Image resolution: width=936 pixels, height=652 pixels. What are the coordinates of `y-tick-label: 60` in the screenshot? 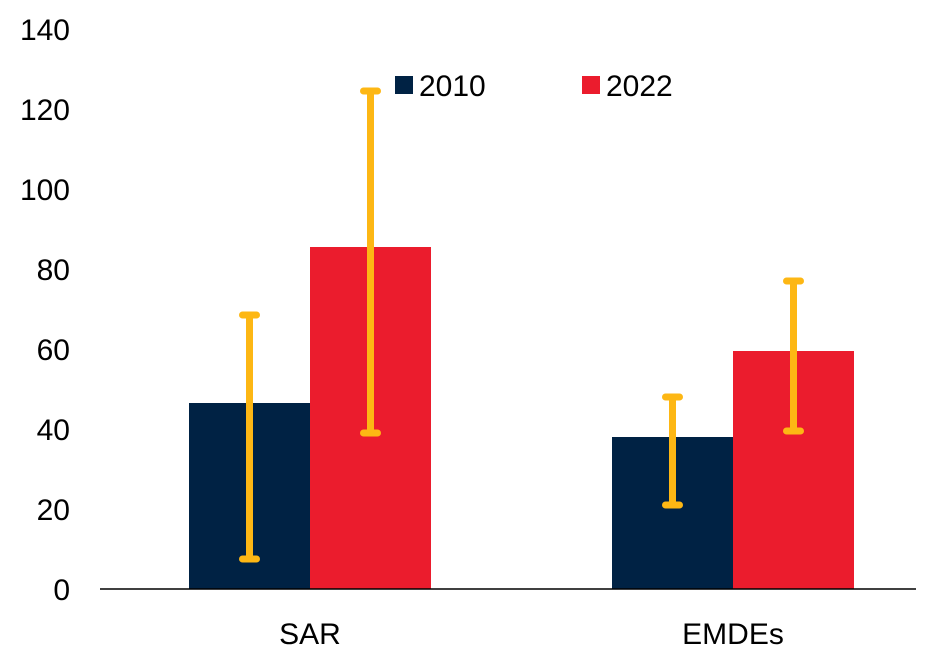 It's located at (53, 350).